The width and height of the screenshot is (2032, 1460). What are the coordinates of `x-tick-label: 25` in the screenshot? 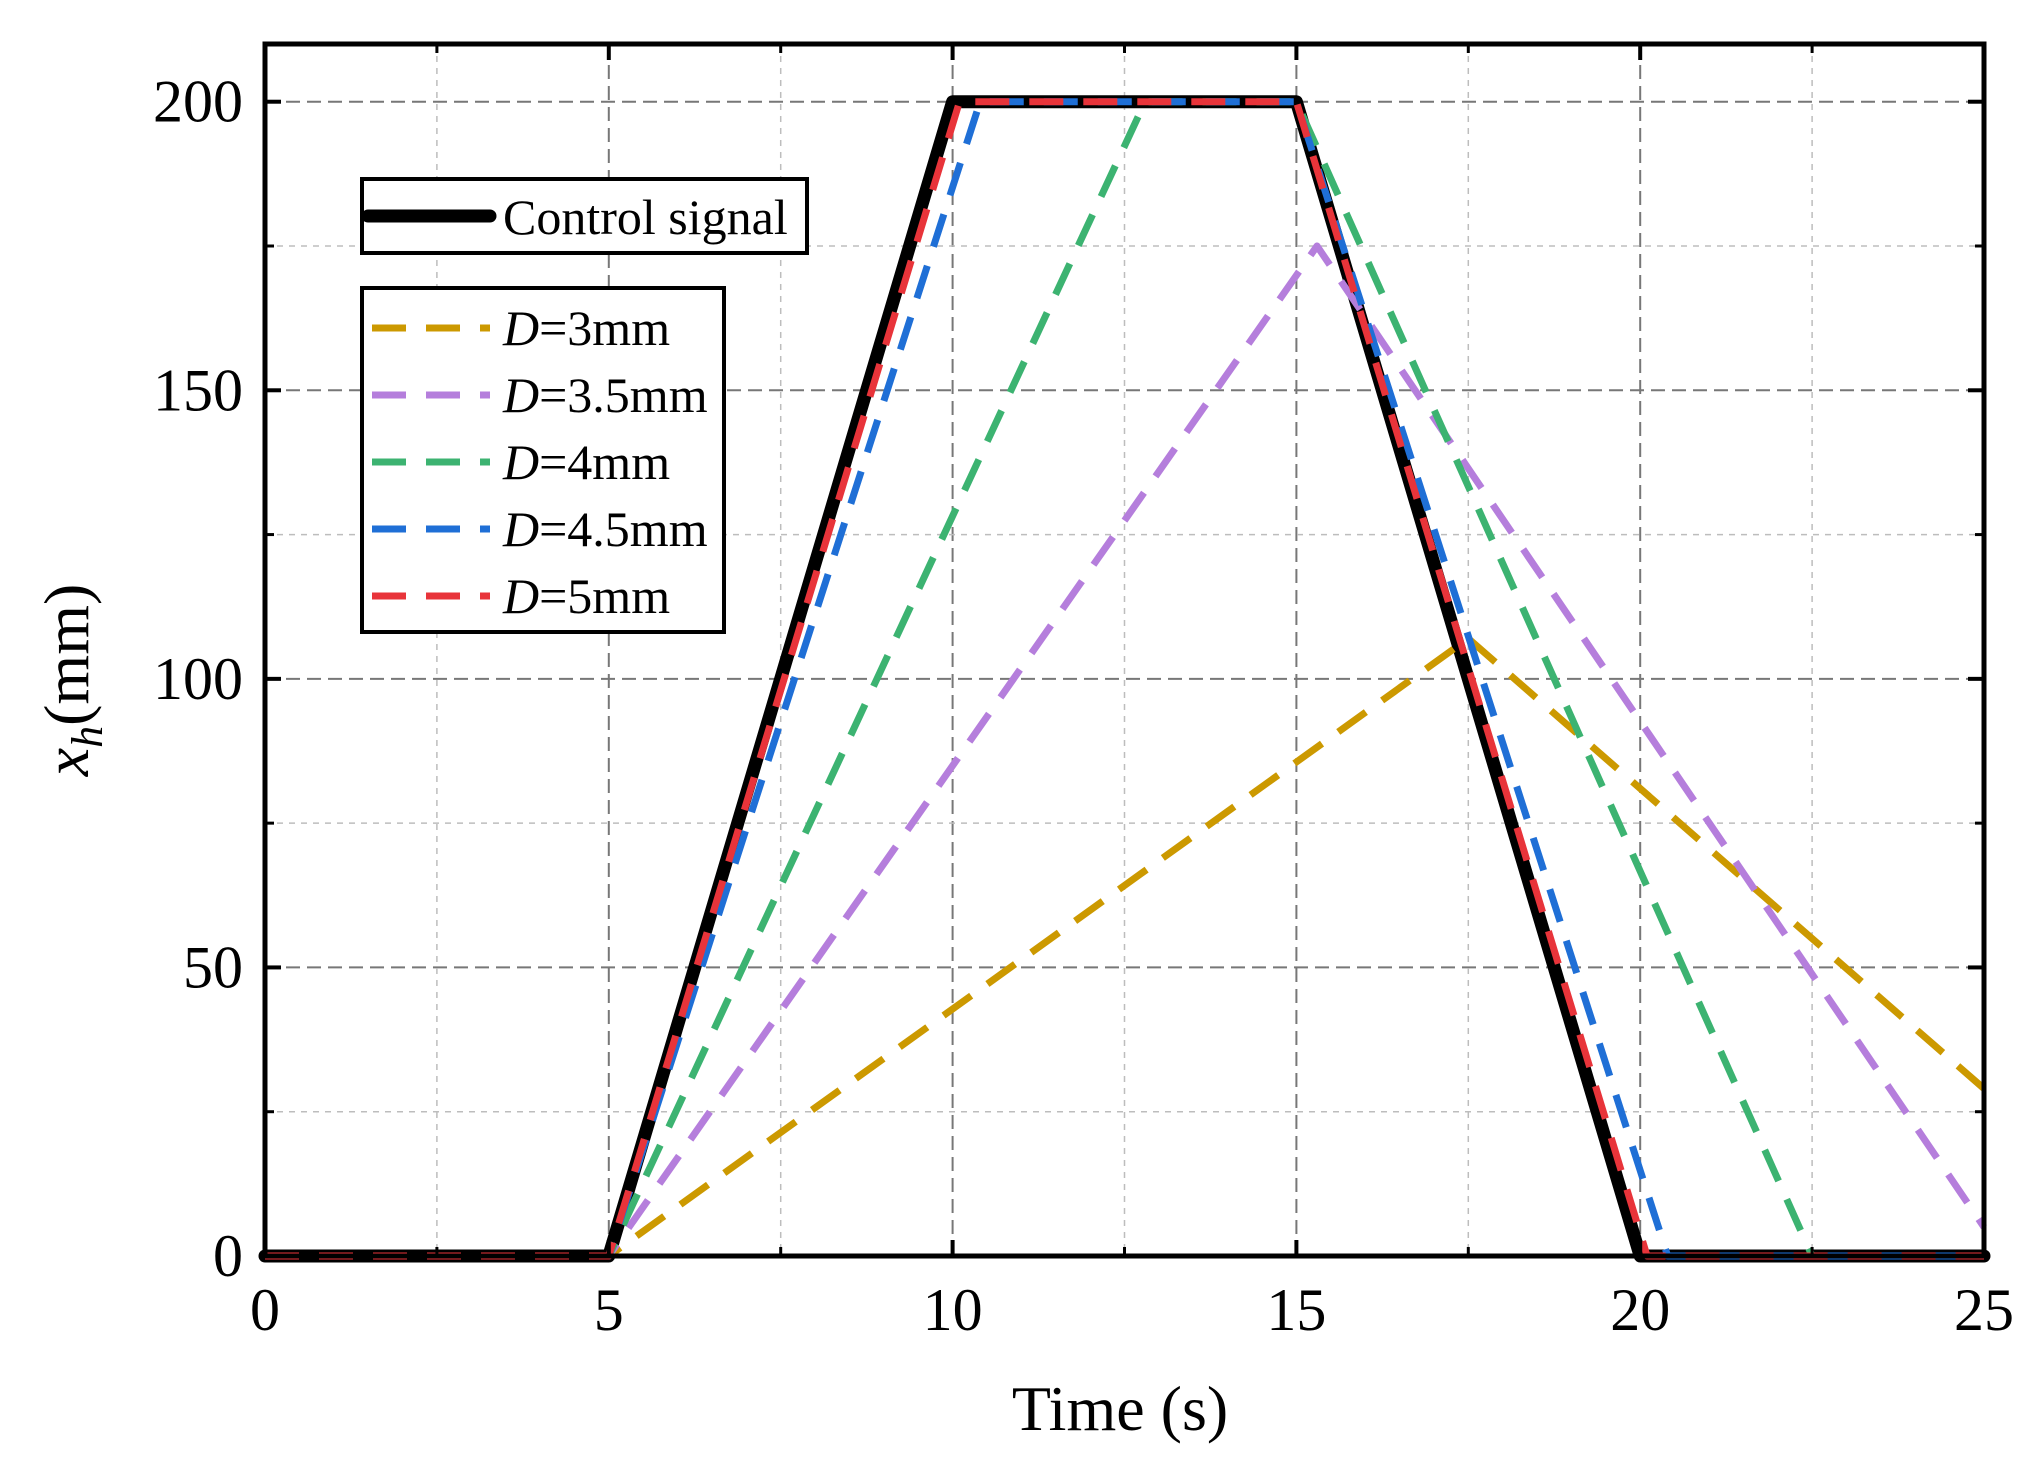 It's located at (1984, 1310).